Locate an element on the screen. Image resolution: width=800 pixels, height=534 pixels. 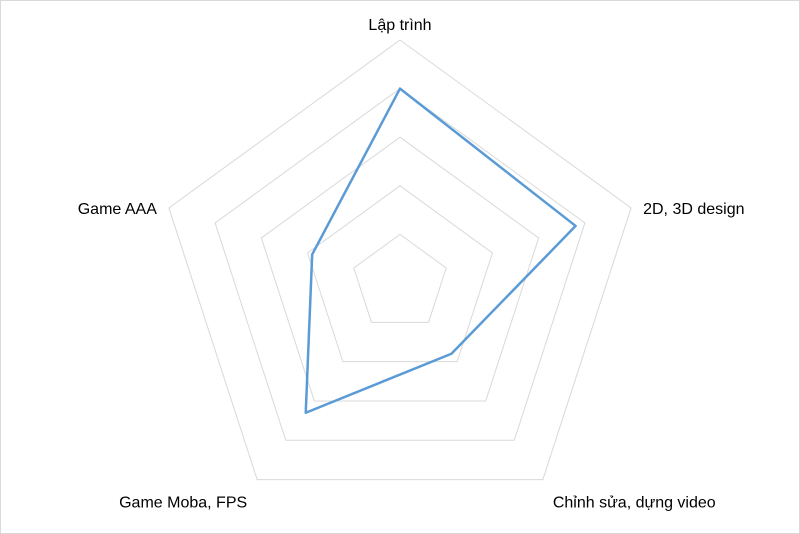
category-label-4: Game AAA is located at coordinates (117, 209).